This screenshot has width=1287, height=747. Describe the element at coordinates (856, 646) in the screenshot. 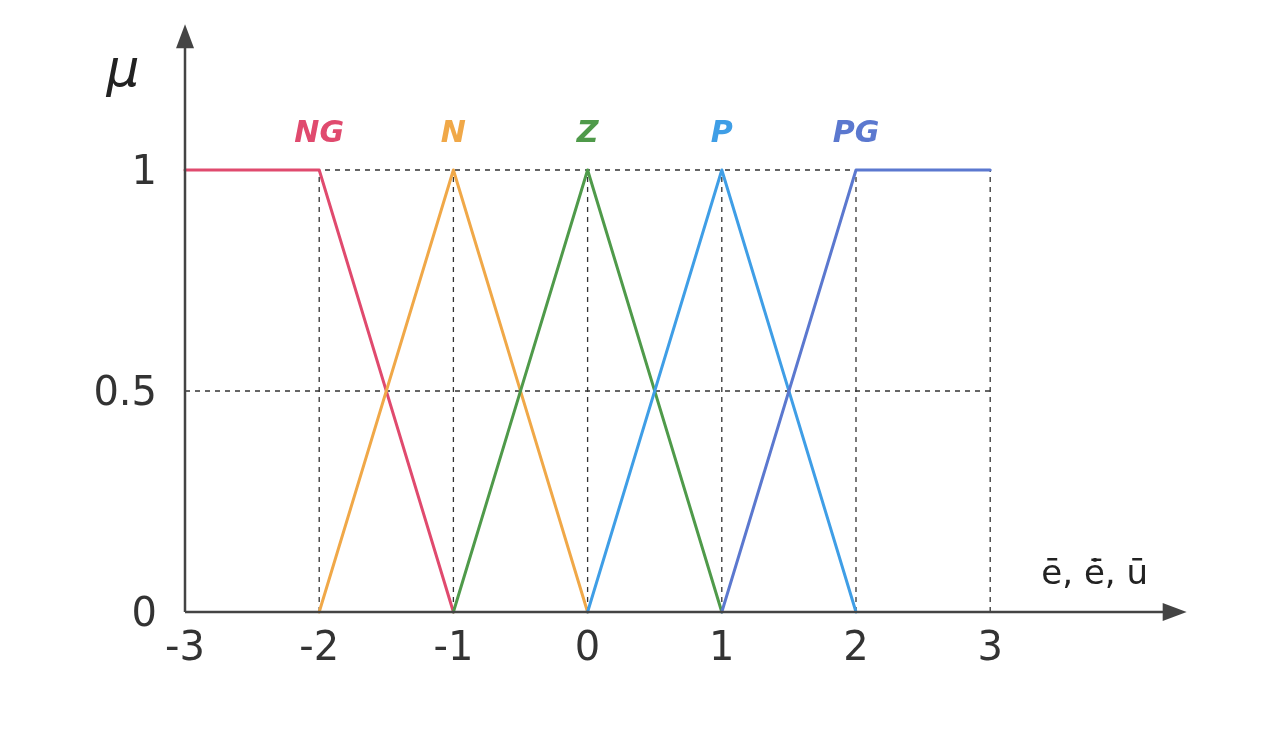

I see `x-tick-label: 2` at that location.